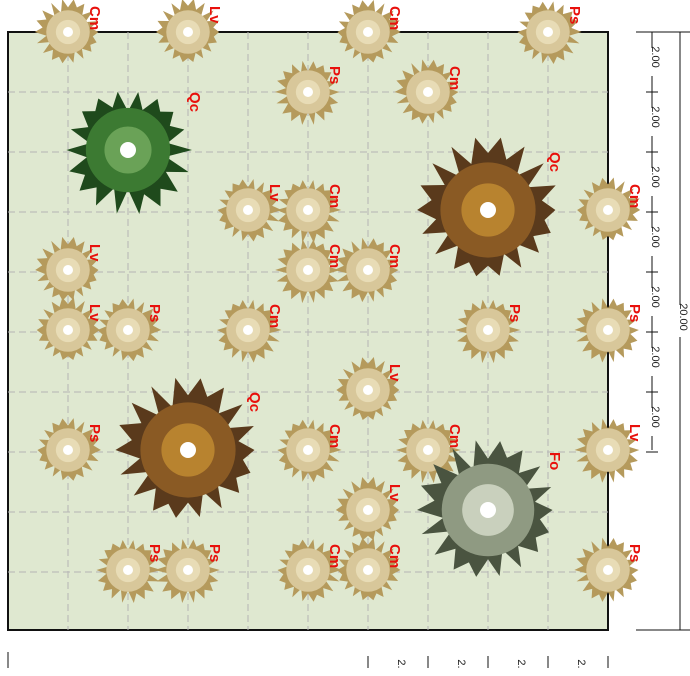 The height and width of the screenshot is (676, 690). I want to click on dimension-total: 20.00, so click(683, 317).